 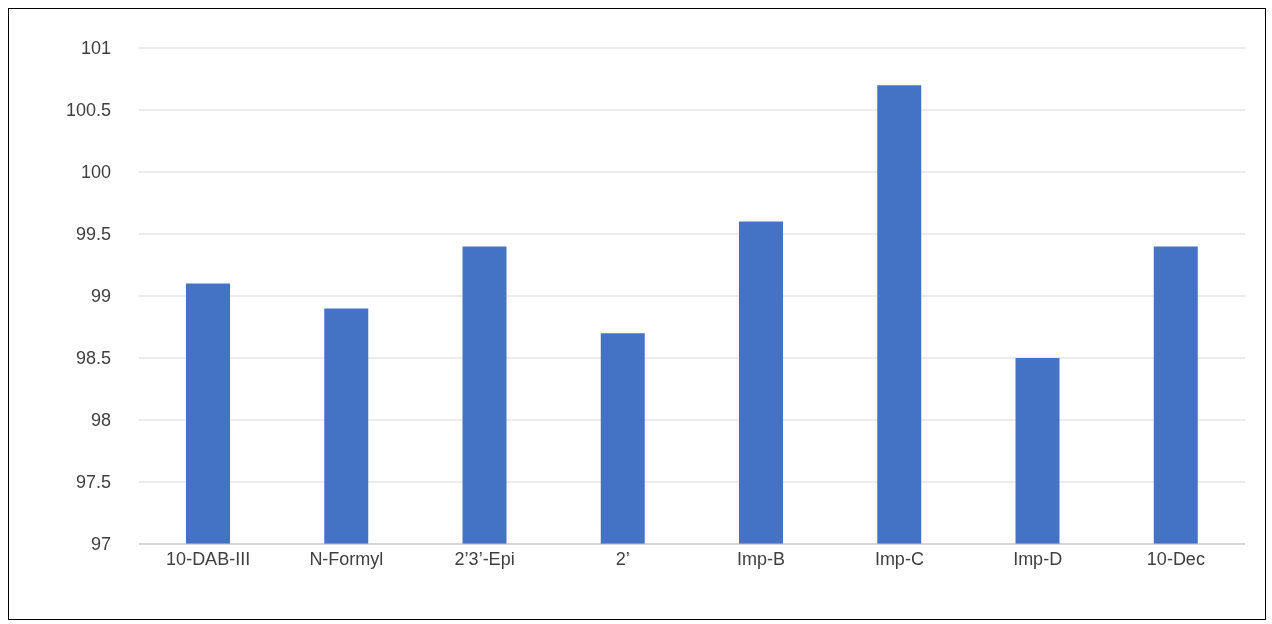 I want to click on y-tick-label: 99, so click(x=100, y=296).